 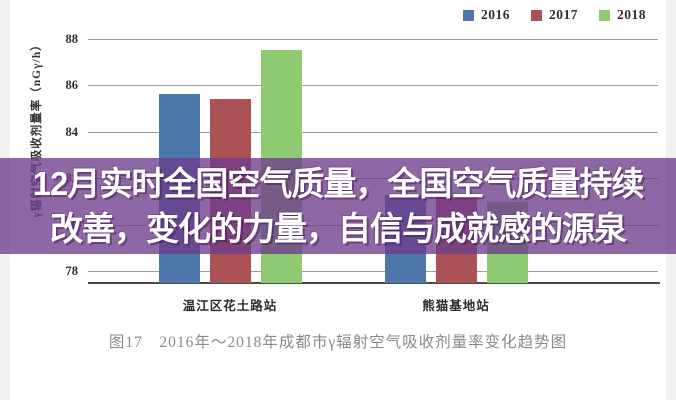 What do you see at coordinates (374, 283) in the screenshot?
I see `x-axis-line` at bounding box center [374, 283].